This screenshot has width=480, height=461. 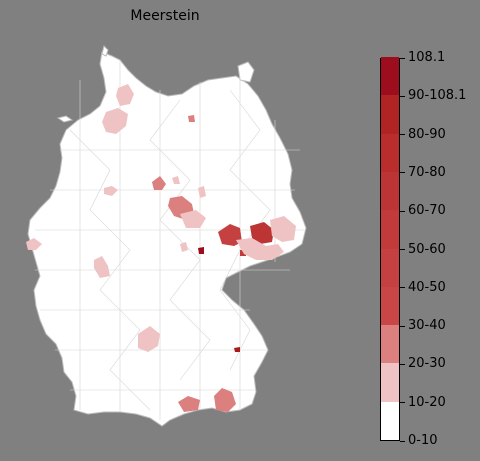 I want to click on region-palatinate, so click(x=102, y=267).